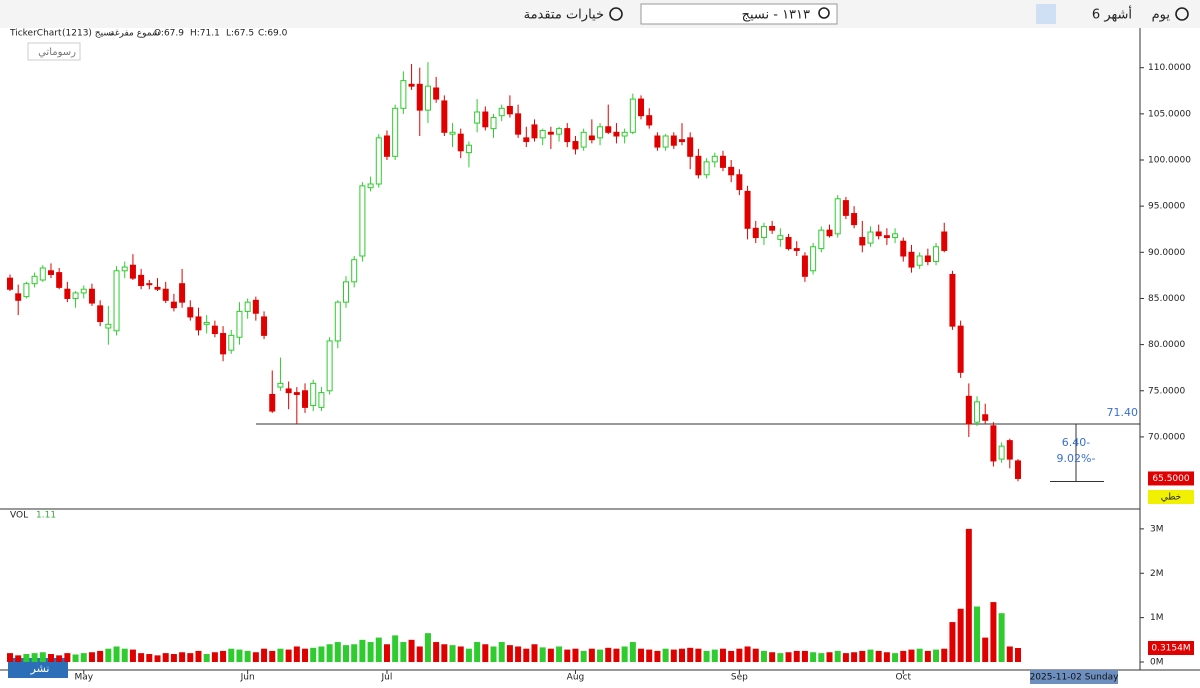 The image size is (1200, 688). Describe the element at coordinates (824, 13) in the screenshot. I see `search-icon` at that location.